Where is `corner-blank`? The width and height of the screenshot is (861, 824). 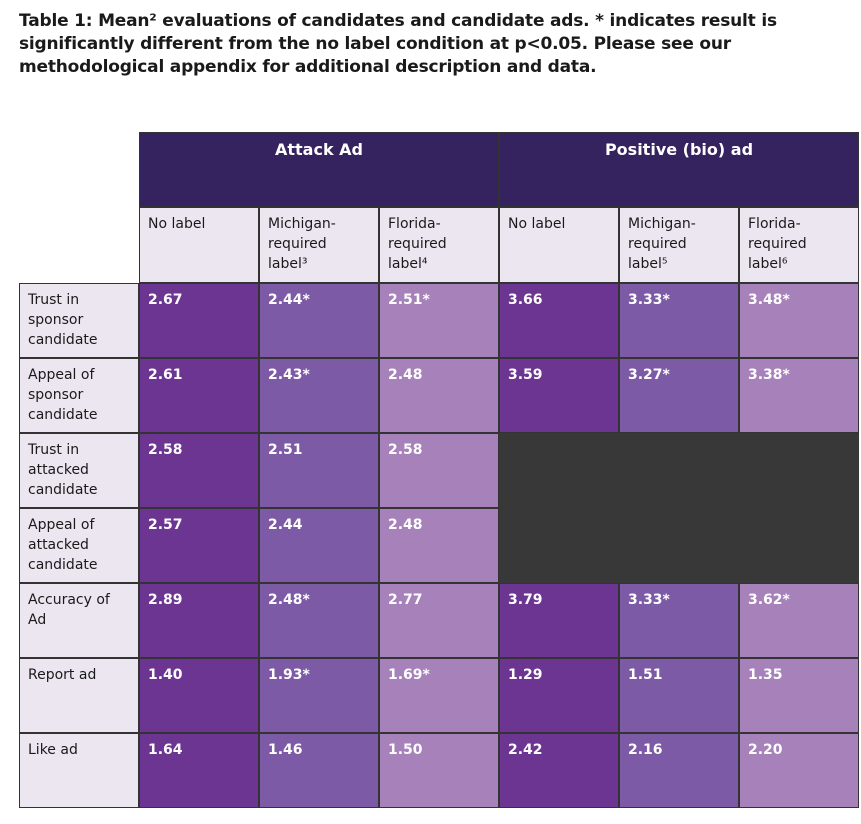 corner-blank is located at coordinates (79, 207).